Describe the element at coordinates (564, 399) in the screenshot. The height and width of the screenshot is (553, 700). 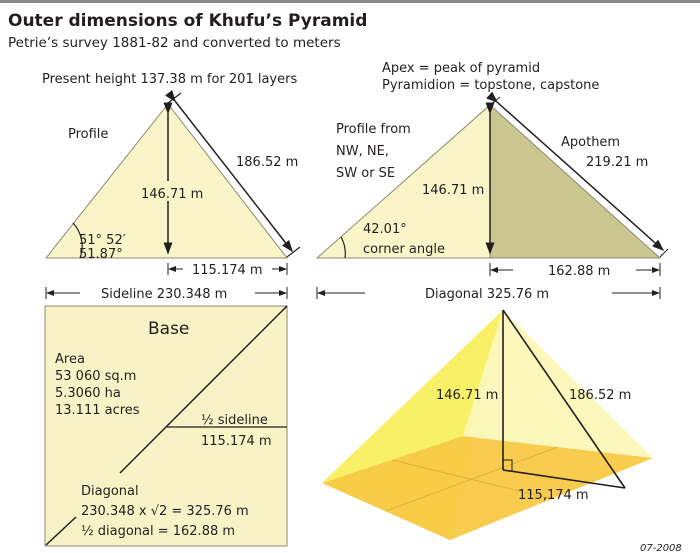
I see `slant-line` at that location.